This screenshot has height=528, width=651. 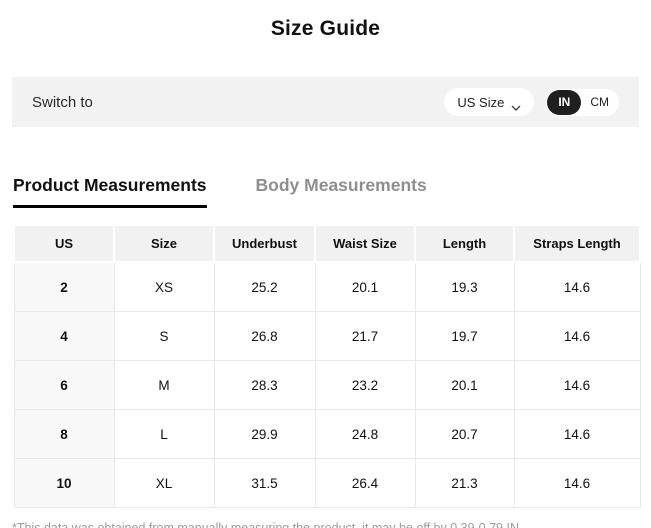 What do you see at coordinates (110, 191) in the screenshot?
I see `tab-product-measurements: Product Measurements` at bounding box center [110, 191].